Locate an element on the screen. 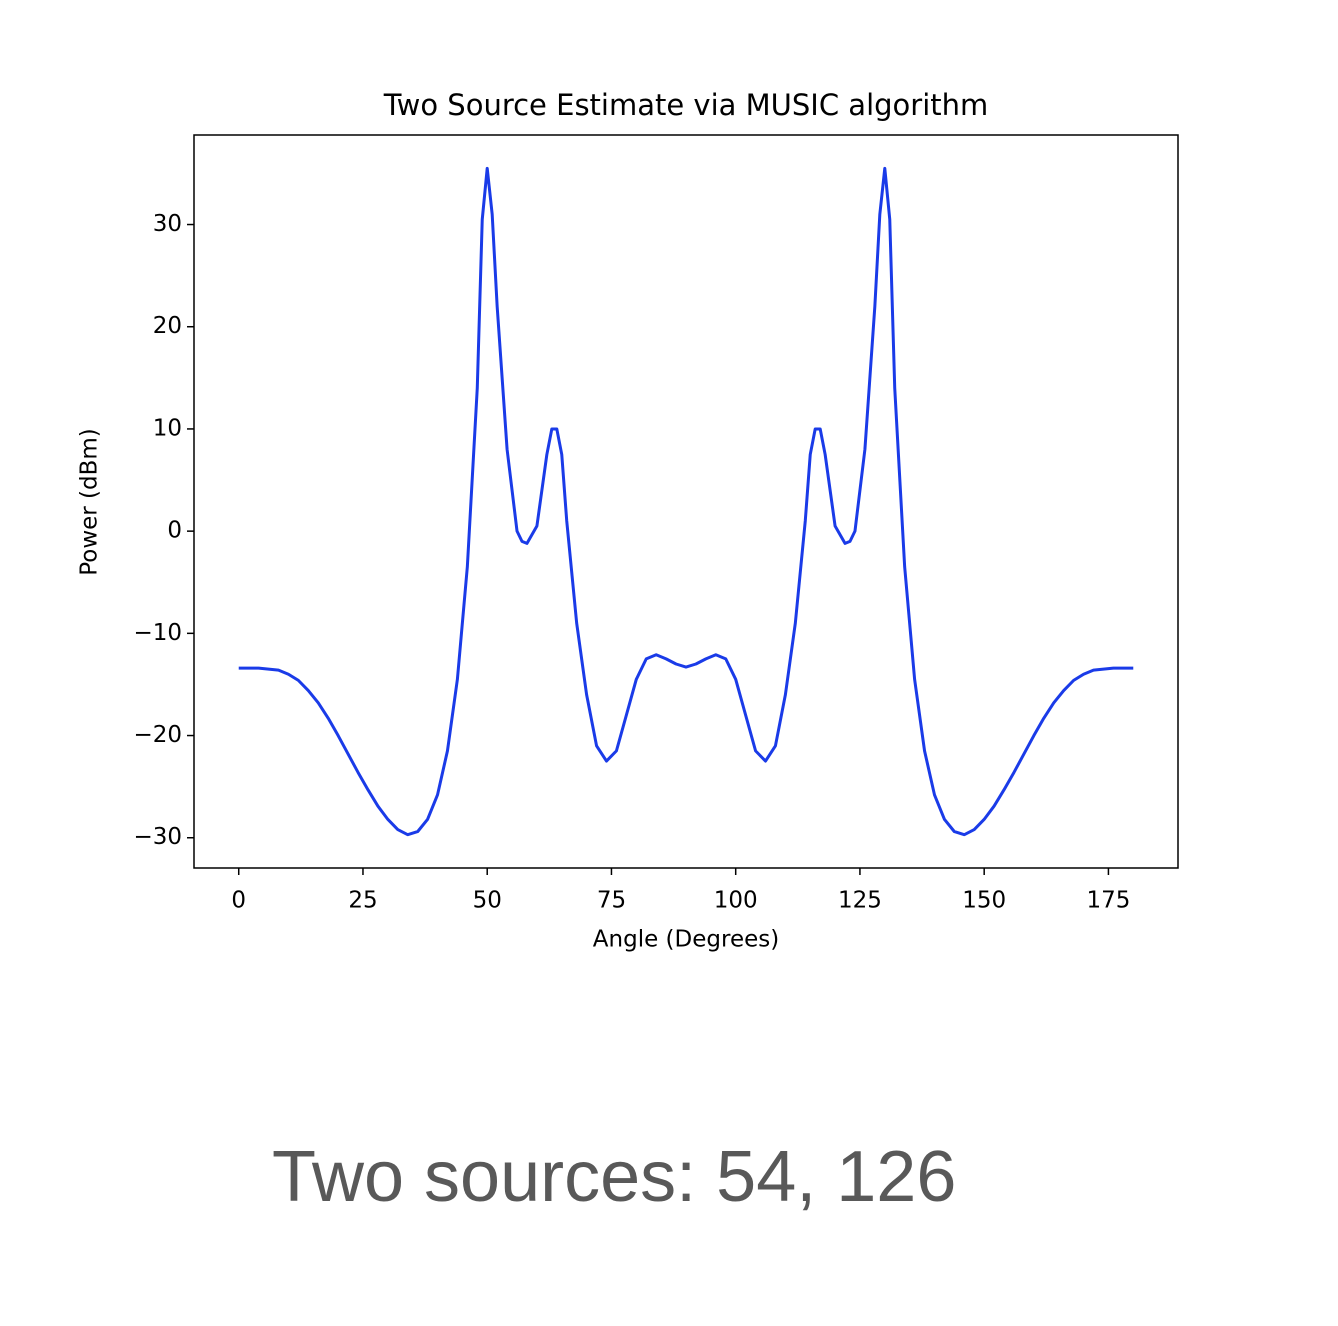 Image resolution: width=1338 pixels, height=1326 pixels. x-tick-label: 150 is located at coordinates (984, 901).